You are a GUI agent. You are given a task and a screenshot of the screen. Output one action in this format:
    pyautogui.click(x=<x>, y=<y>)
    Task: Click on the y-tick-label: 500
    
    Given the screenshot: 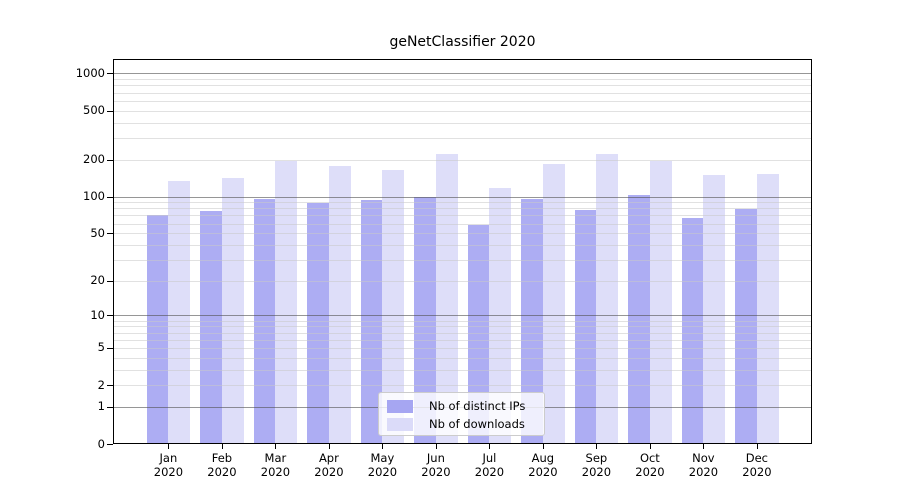 What is the action you would take?
    pyautogui.click(x=94, y=110)
    